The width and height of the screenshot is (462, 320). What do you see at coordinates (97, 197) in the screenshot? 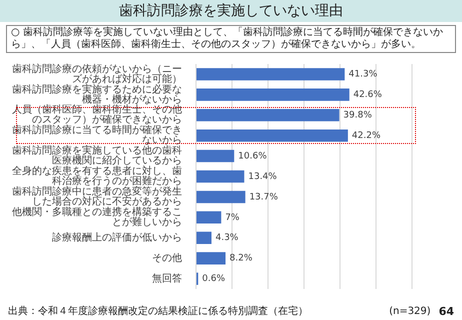
I see `y-tick-label: 歯科訪問診療中に患者の急変等が発生した場合の対応に不安があるから` at bounding box center [97, 197].